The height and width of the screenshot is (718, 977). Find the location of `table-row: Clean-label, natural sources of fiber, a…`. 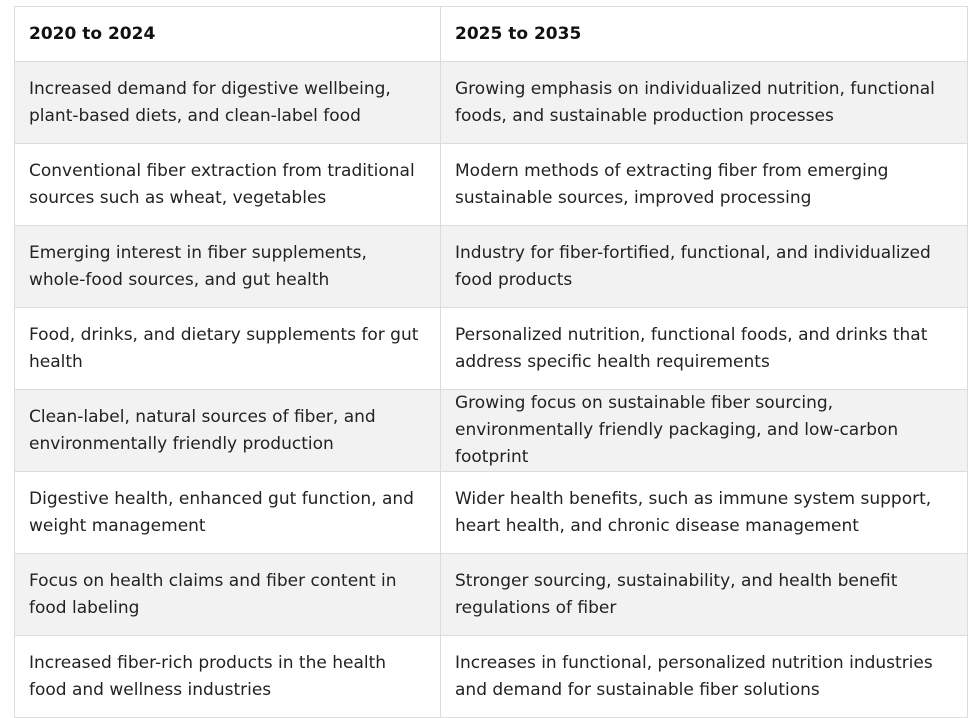

table-row: Clean-label, natural sources of fiber, a… is located at coordinates (491, 430).